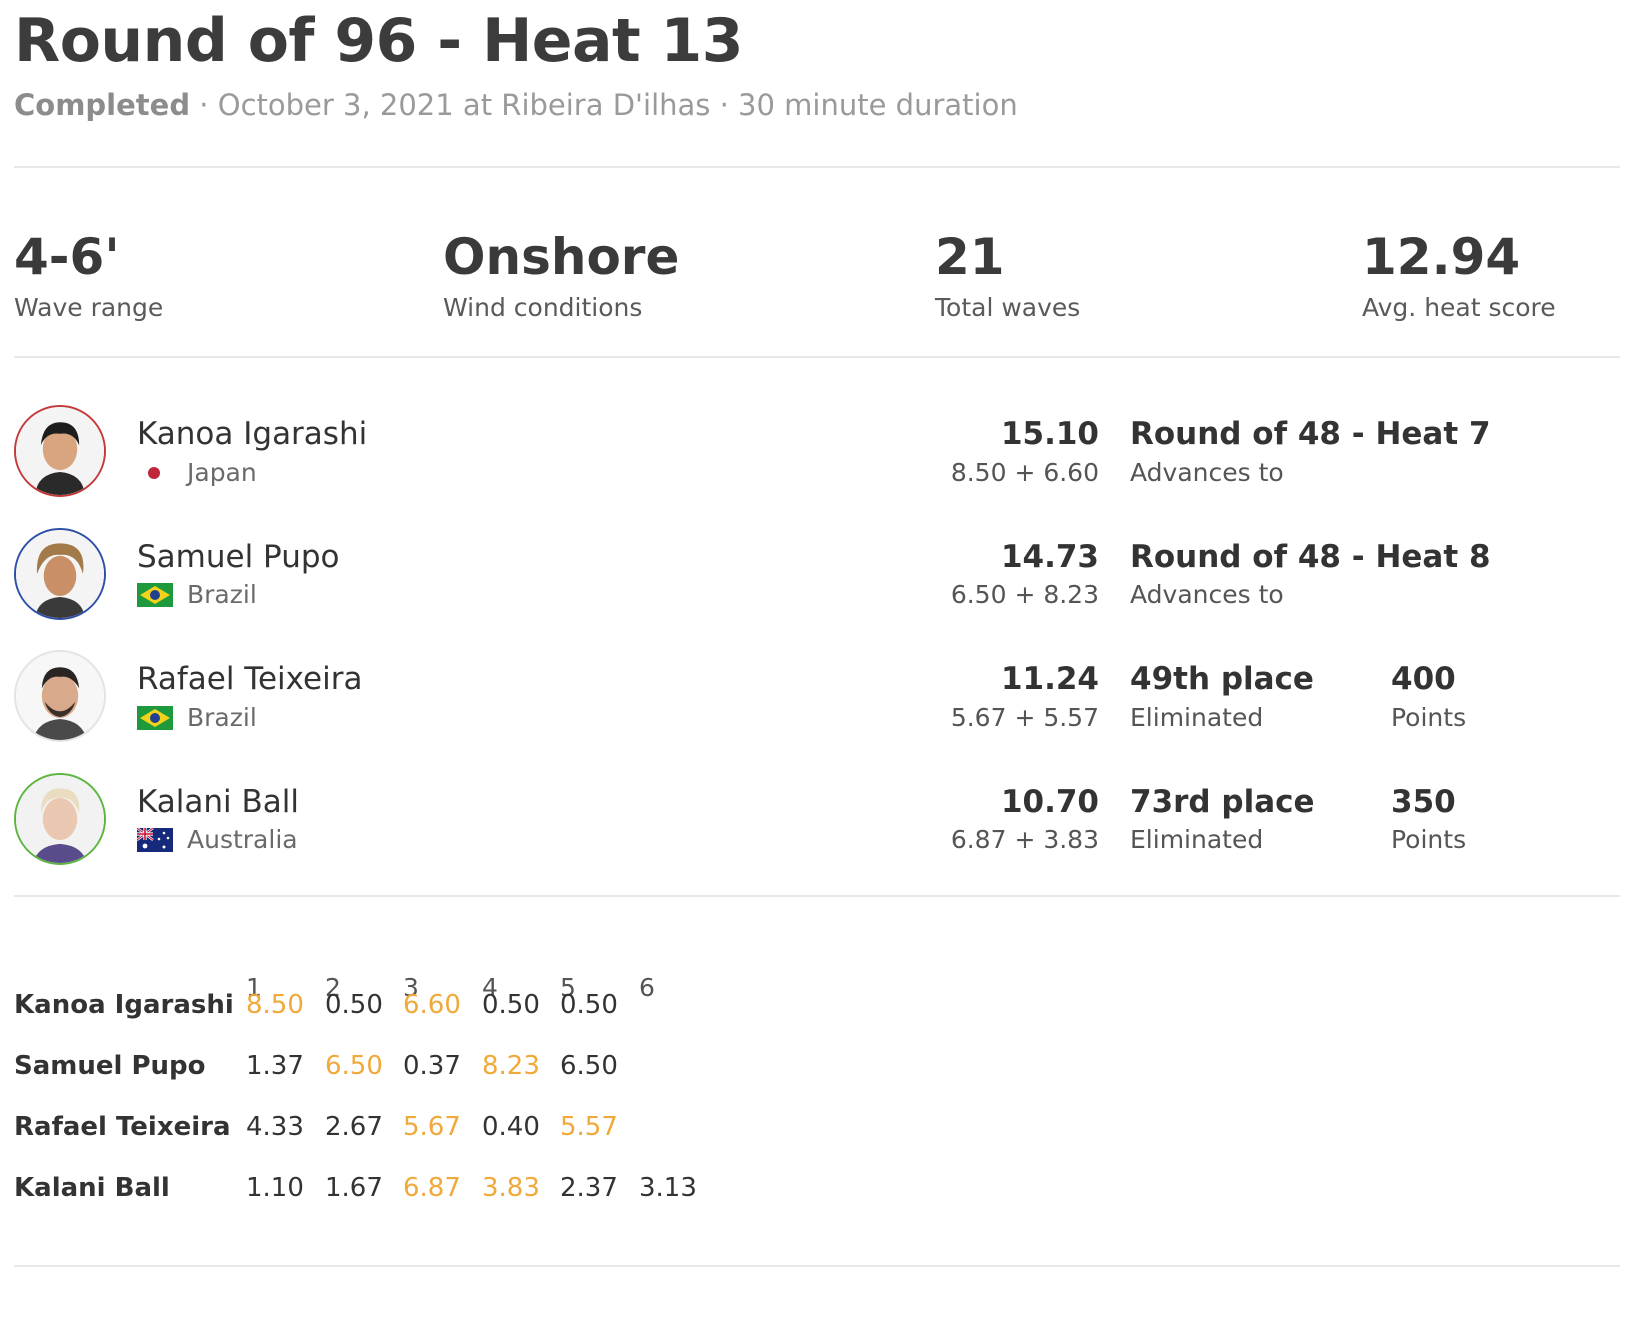 The height and width of the screenshot is (1328, 1634). What do you see at coordinates (254, 987) in the screenshot?
I see `wave-column-header: 1` at bounding box center [254, 987].